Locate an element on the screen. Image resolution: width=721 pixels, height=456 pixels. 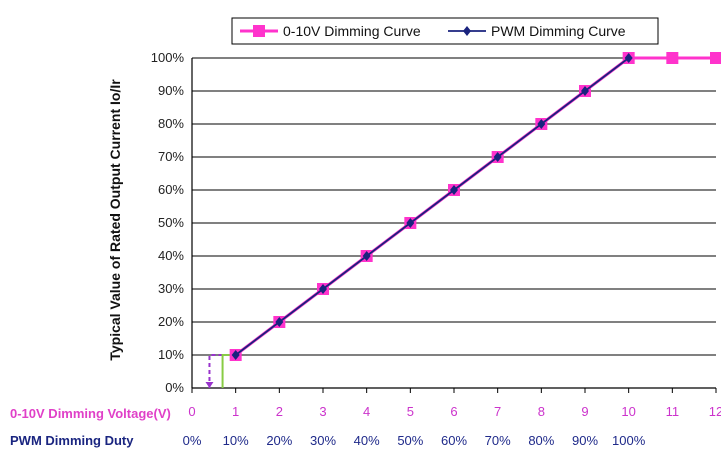
legend-marker-pwm is located at coordinates (467, 31).